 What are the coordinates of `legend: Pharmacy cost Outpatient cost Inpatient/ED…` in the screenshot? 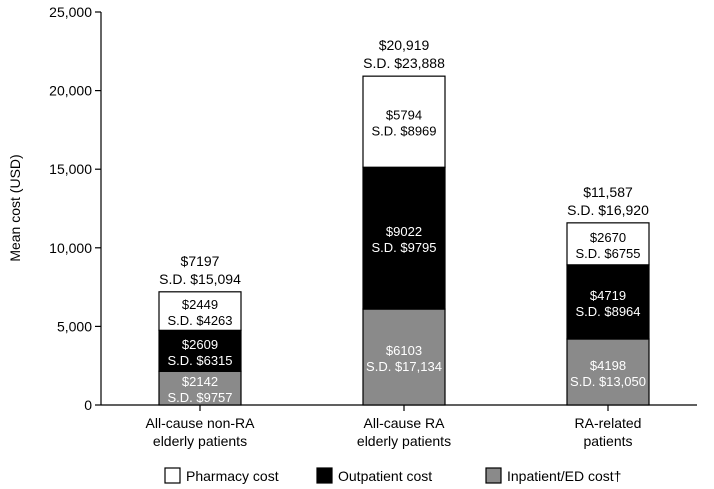 It's located at (392, 475).